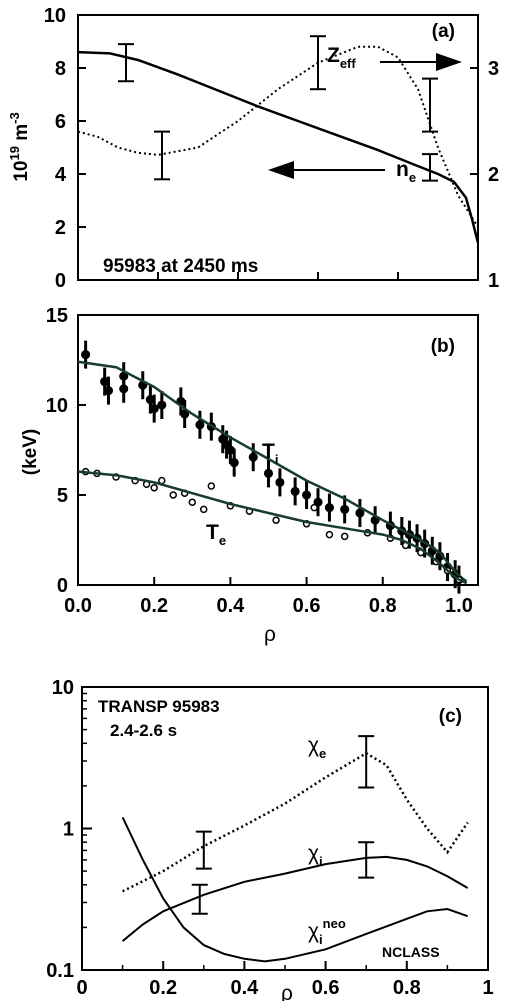 The width and height of the screenshot is (508, 1001). I want to click on ne-label: ne, so click(406, 171).